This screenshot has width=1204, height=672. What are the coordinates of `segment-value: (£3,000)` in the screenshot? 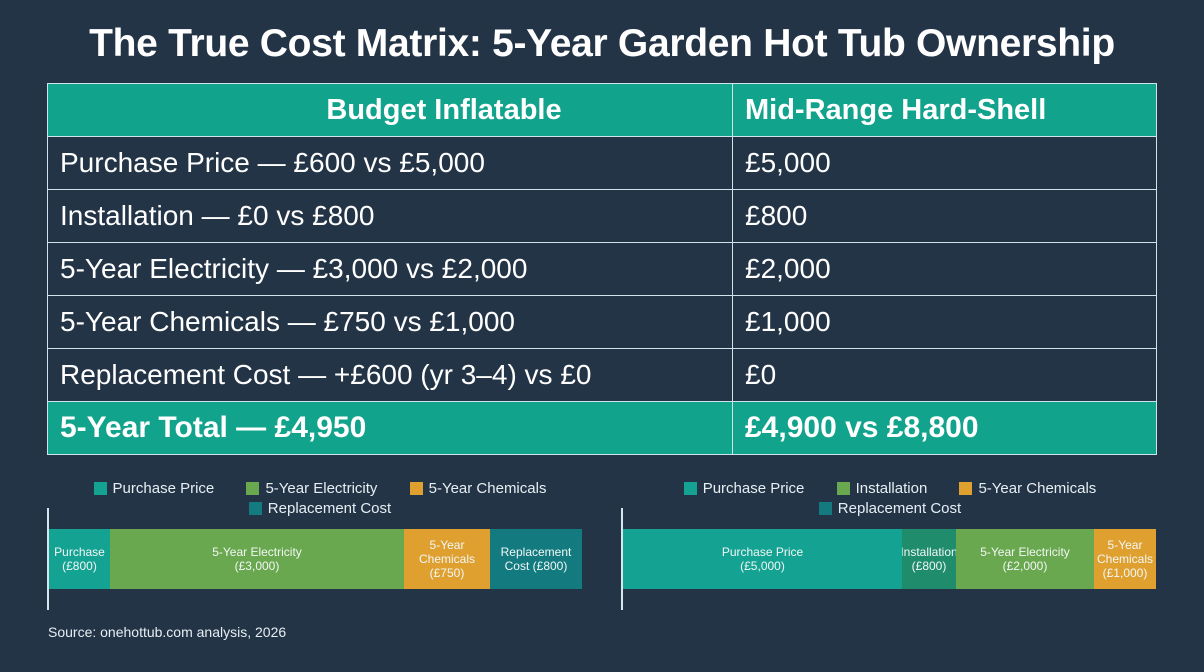 It's located at (257, 566).